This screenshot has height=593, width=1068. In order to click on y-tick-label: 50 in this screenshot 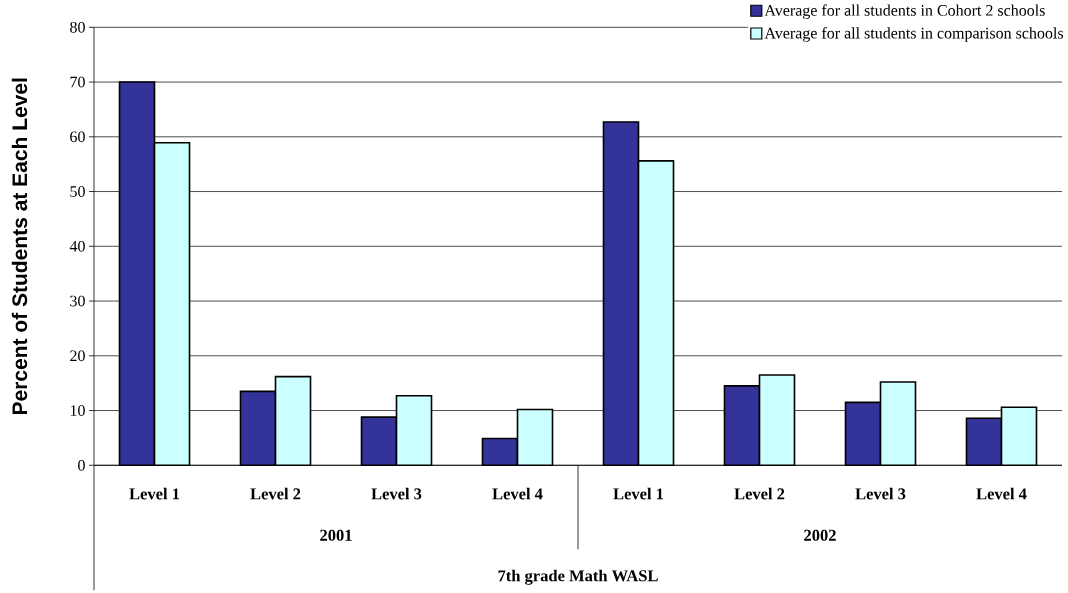, I will do `click(77, 191)`.